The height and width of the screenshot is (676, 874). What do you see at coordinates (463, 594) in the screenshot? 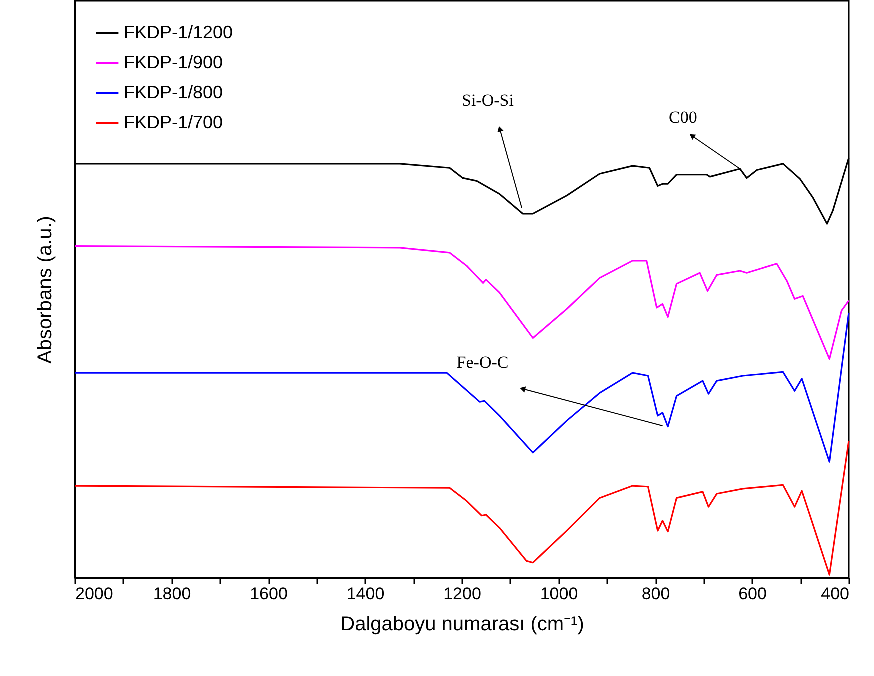
I see `x-tick-label: 1200` at bounding box center [463, 594].